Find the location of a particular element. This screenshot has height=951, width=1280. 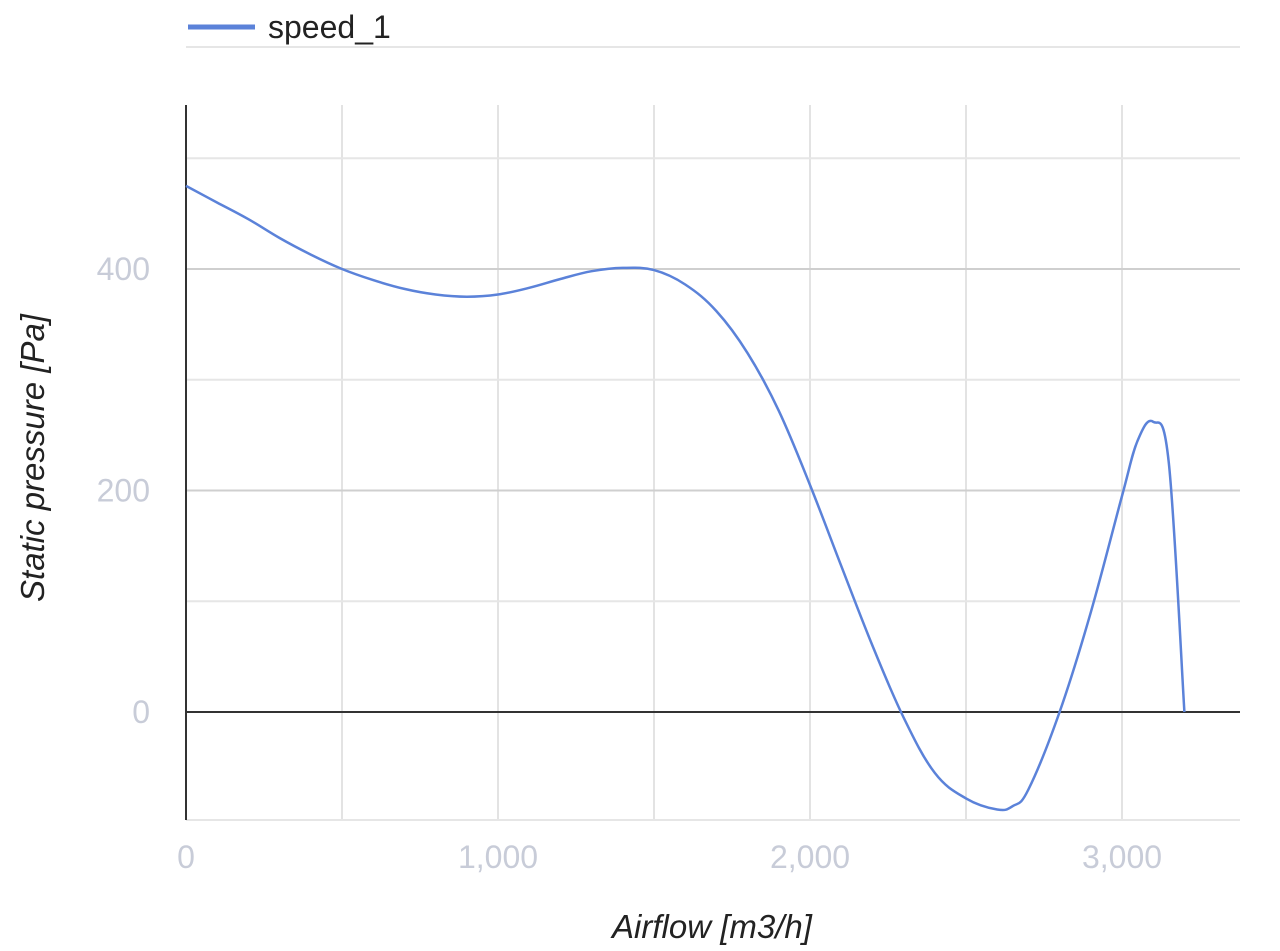

y-tick-label: 400 is located at coordinates (123, 269).